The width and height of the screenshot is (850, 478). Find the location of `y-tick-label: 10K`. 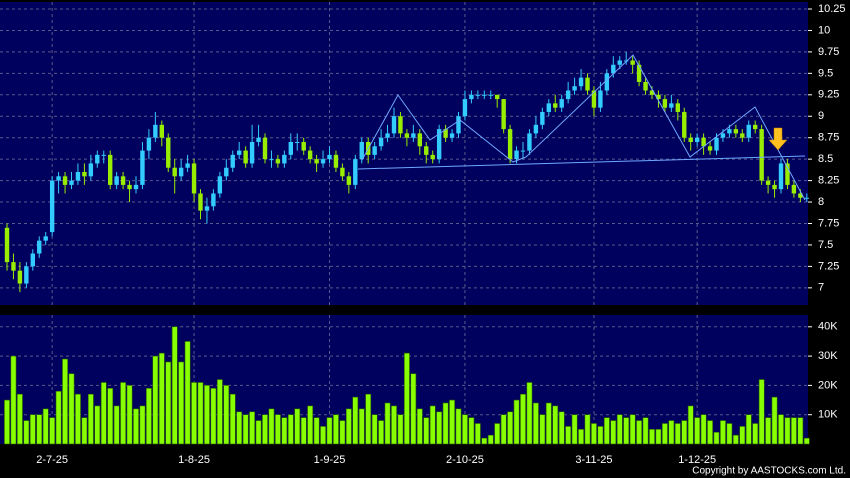

y-tick-label: 10K is located at coordinates (828, 415).